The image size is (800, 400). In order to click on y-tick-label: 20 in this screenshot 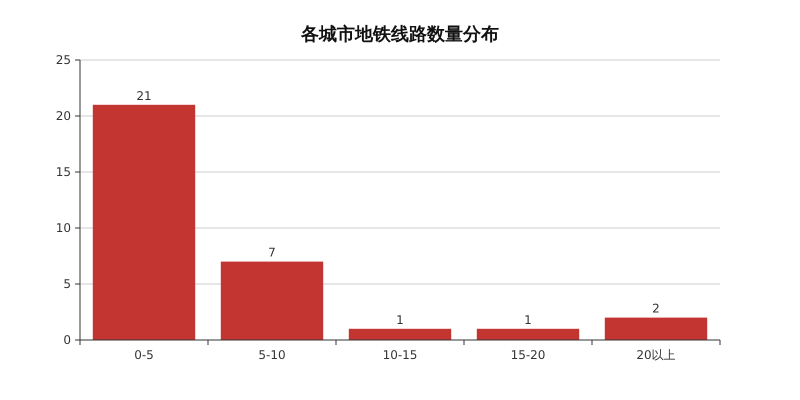, I will do `click(63, 116)`.